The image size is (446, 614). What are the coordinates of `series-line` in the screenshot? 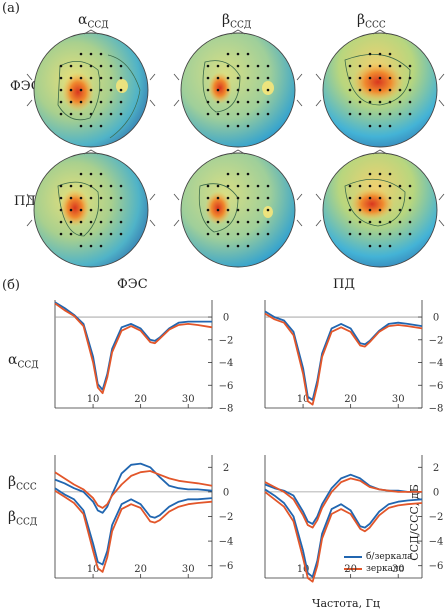 It's located at (133, 526).